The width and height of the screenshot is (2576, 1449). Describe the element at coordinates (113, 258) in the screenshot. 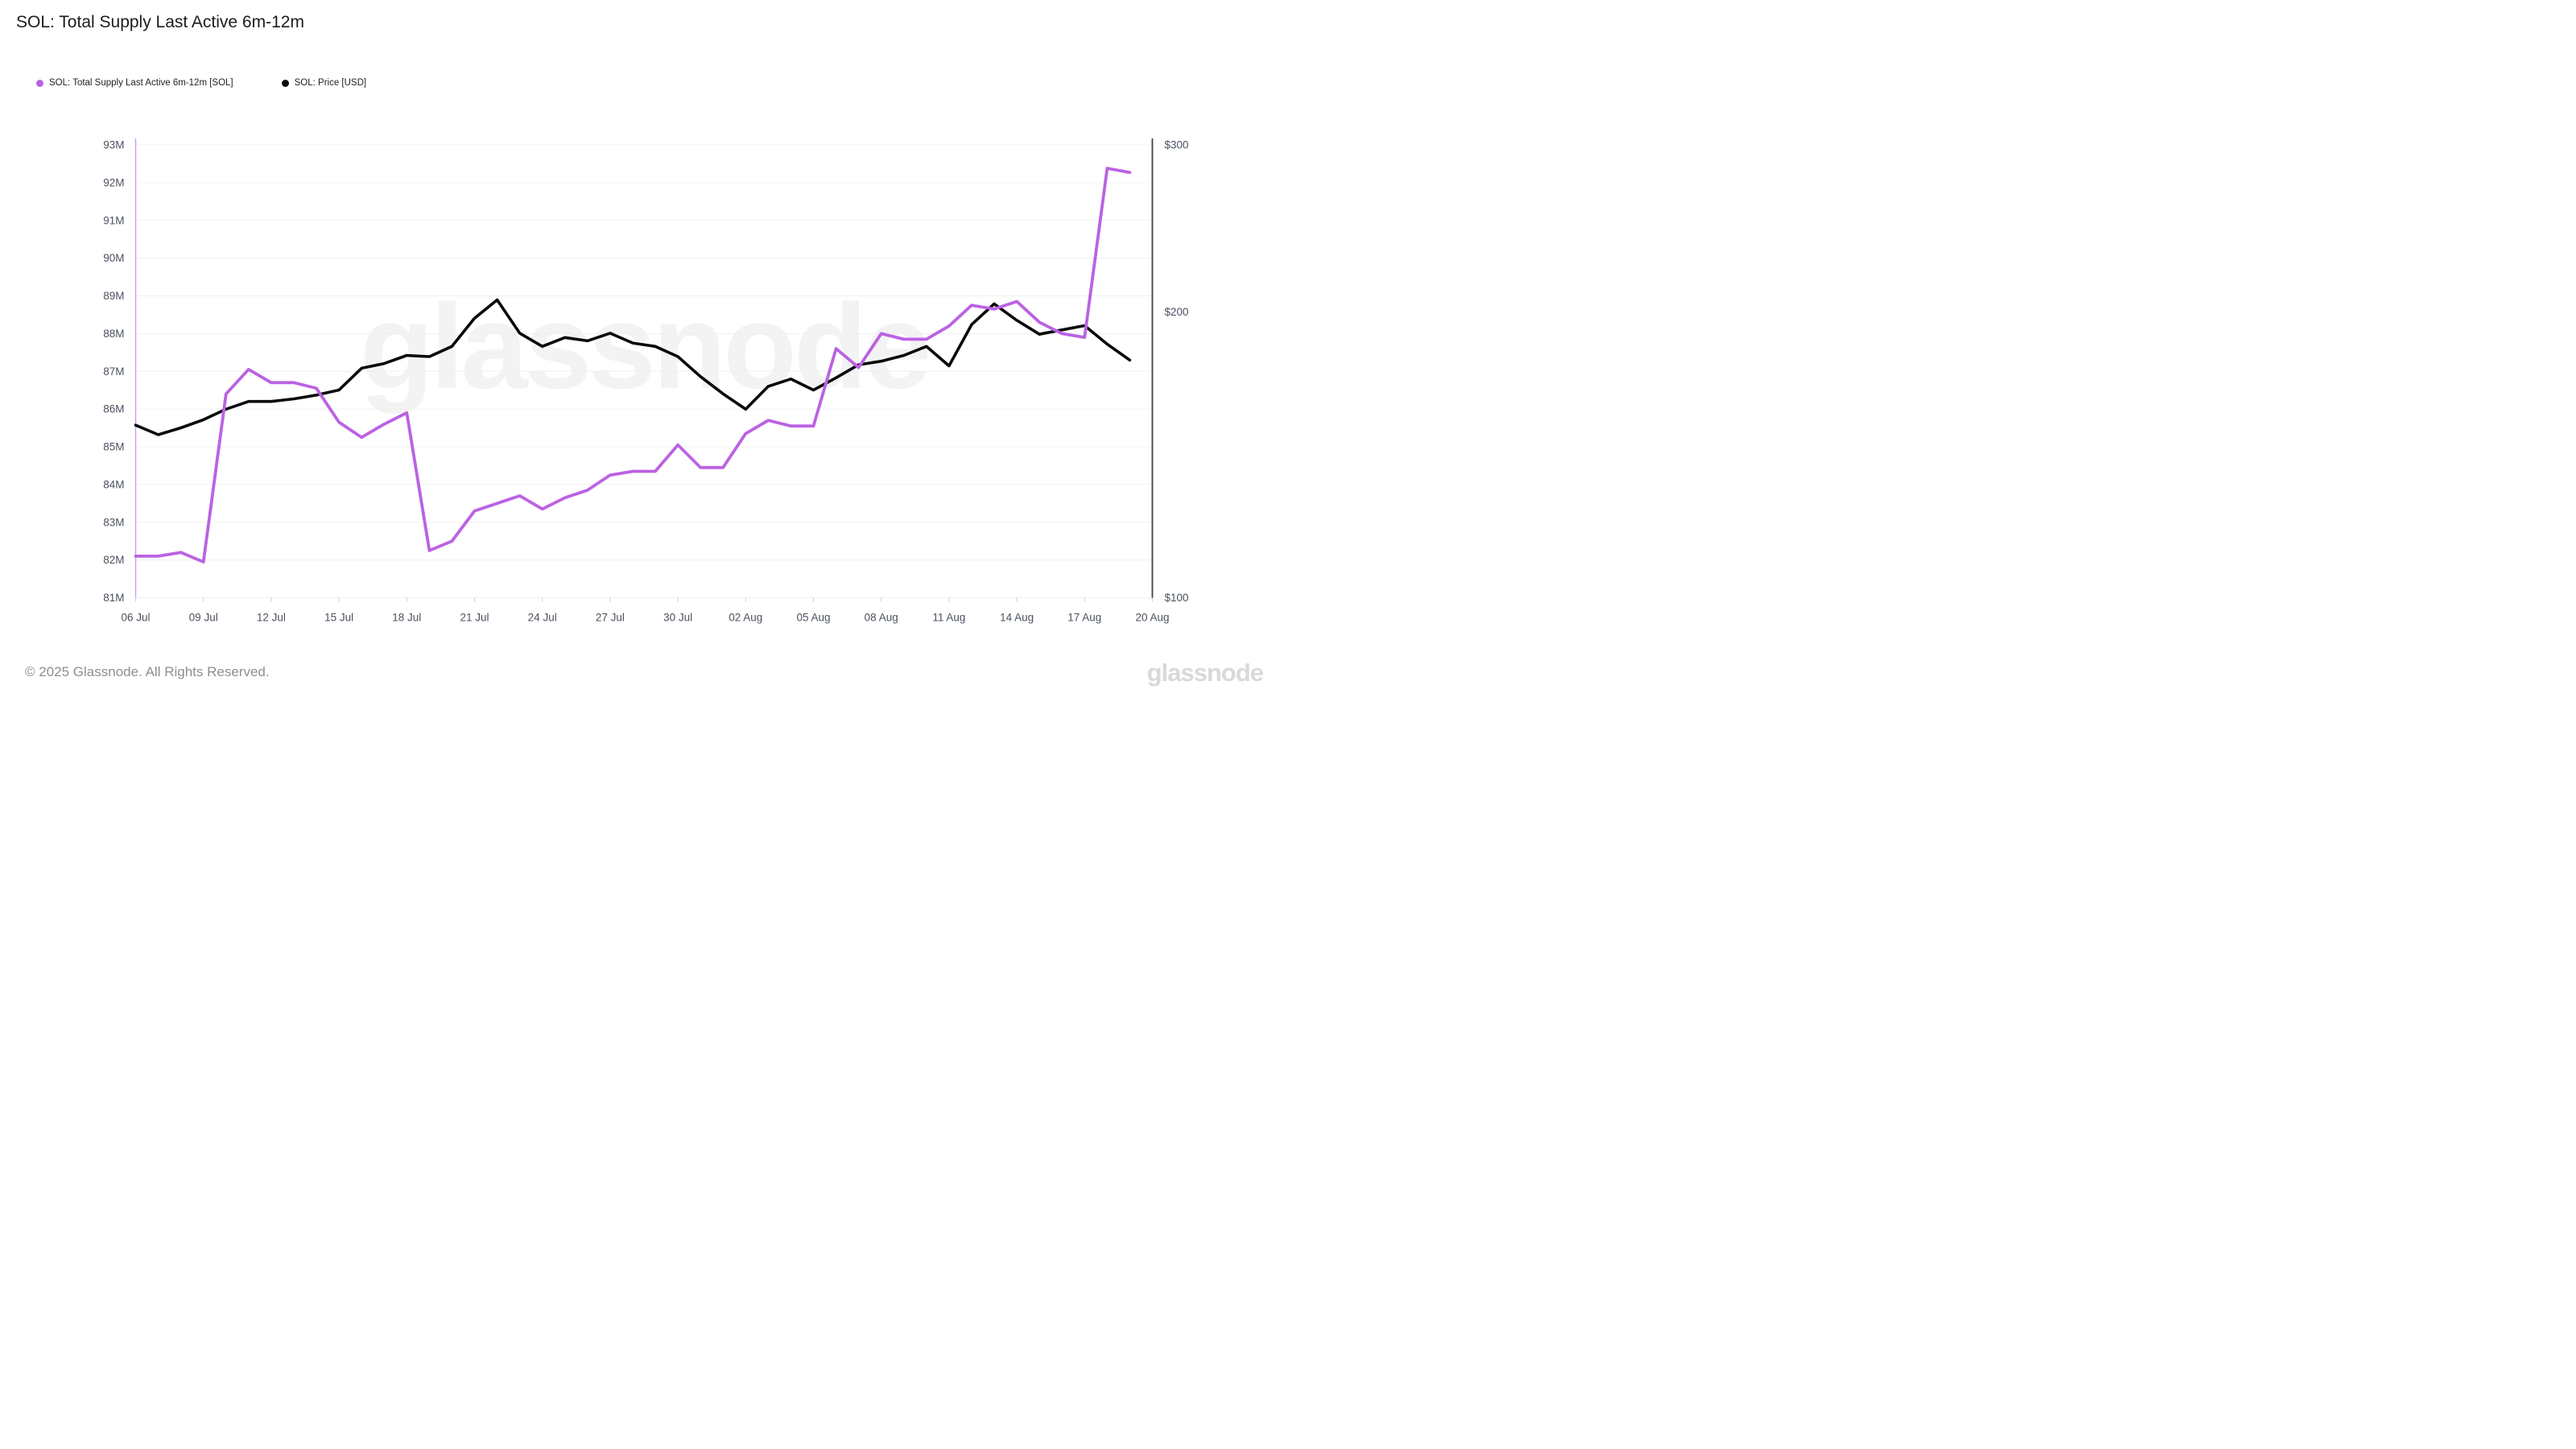

I see `y-axis-left-tick-label: 90M` at that location.